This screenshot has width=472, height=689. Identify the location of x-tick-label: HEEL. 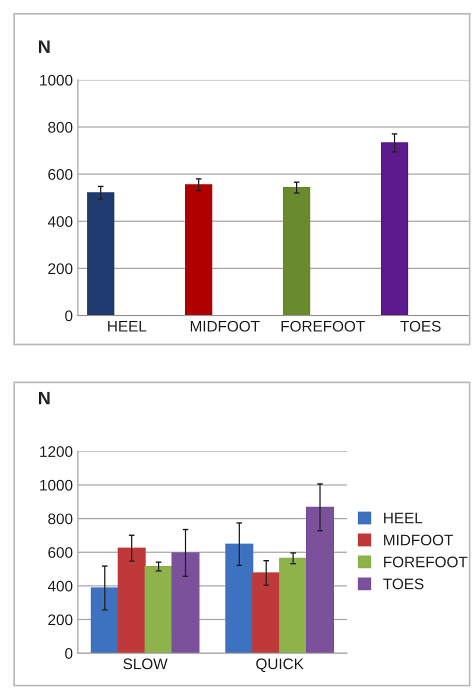
(127, 326).